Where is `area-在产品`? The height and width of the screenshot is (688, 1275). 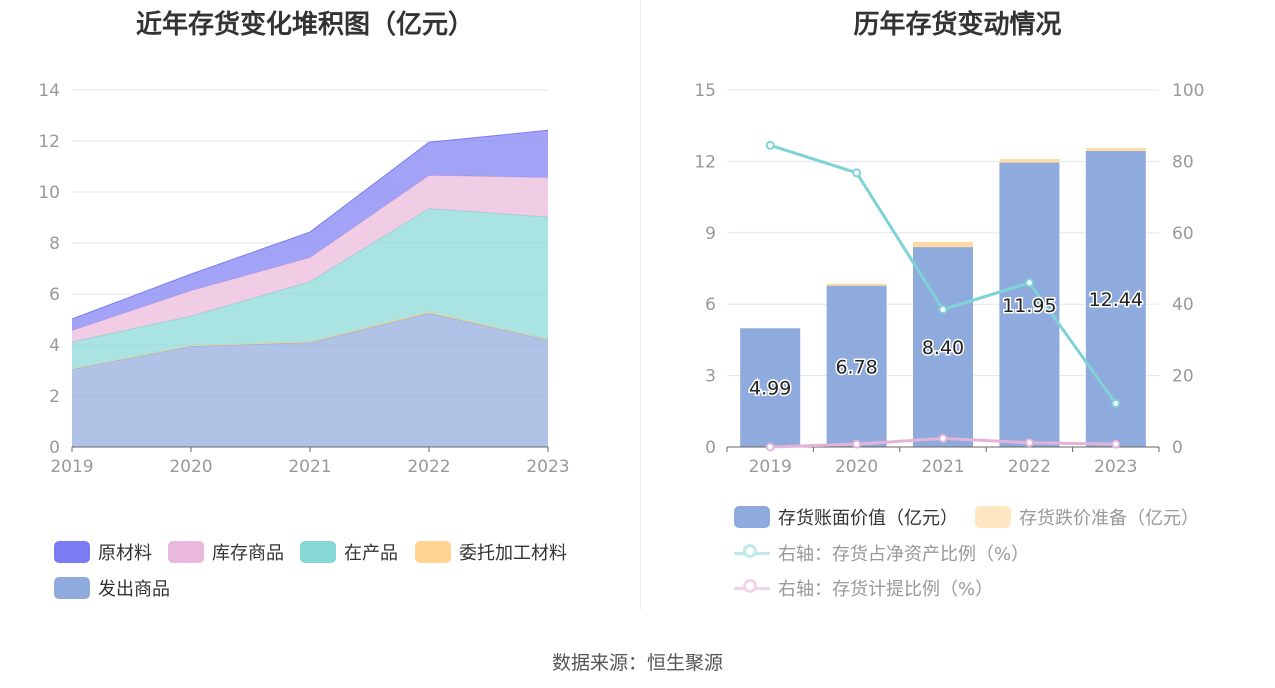
area-在产品 is located at coordinates (310, 288).